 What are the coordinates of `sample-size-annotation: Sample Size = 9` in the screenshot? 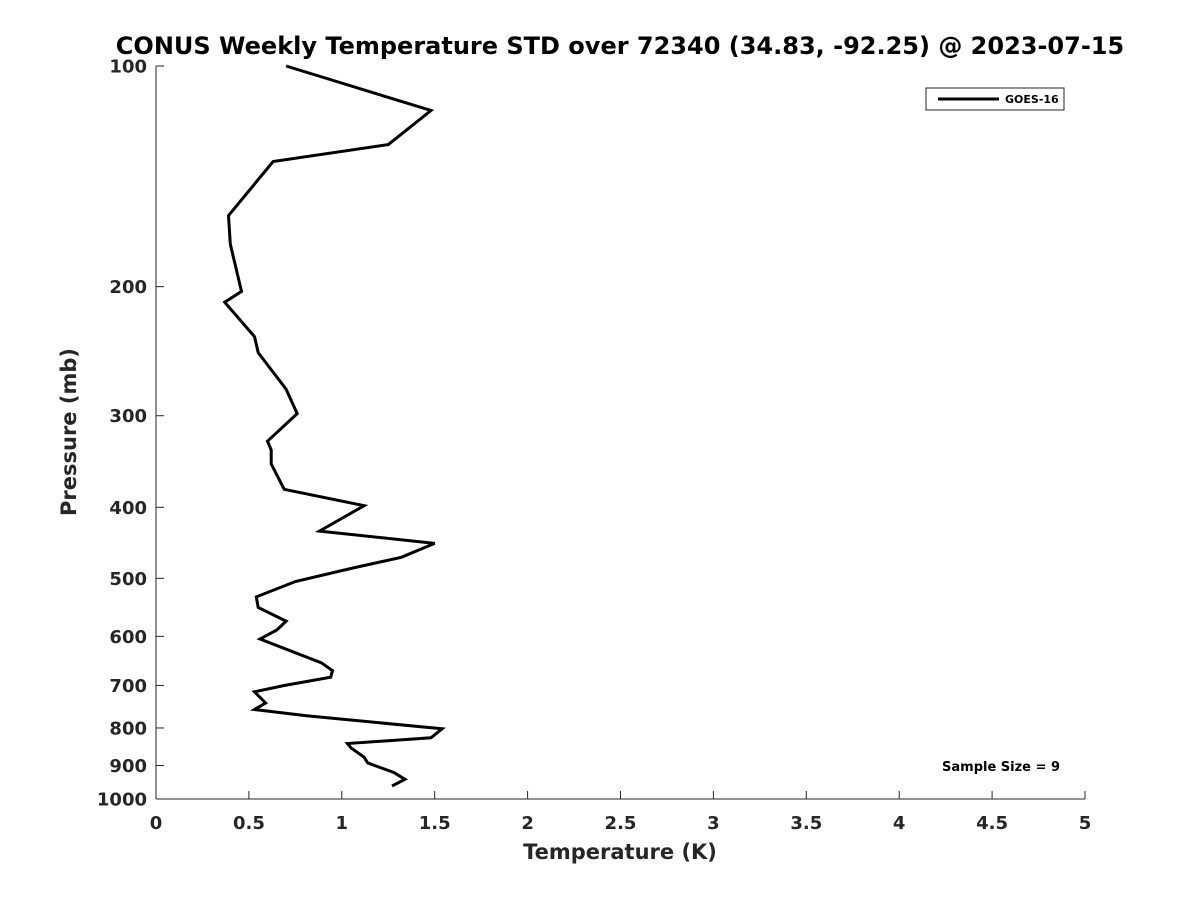 It's located at (1001, 767).